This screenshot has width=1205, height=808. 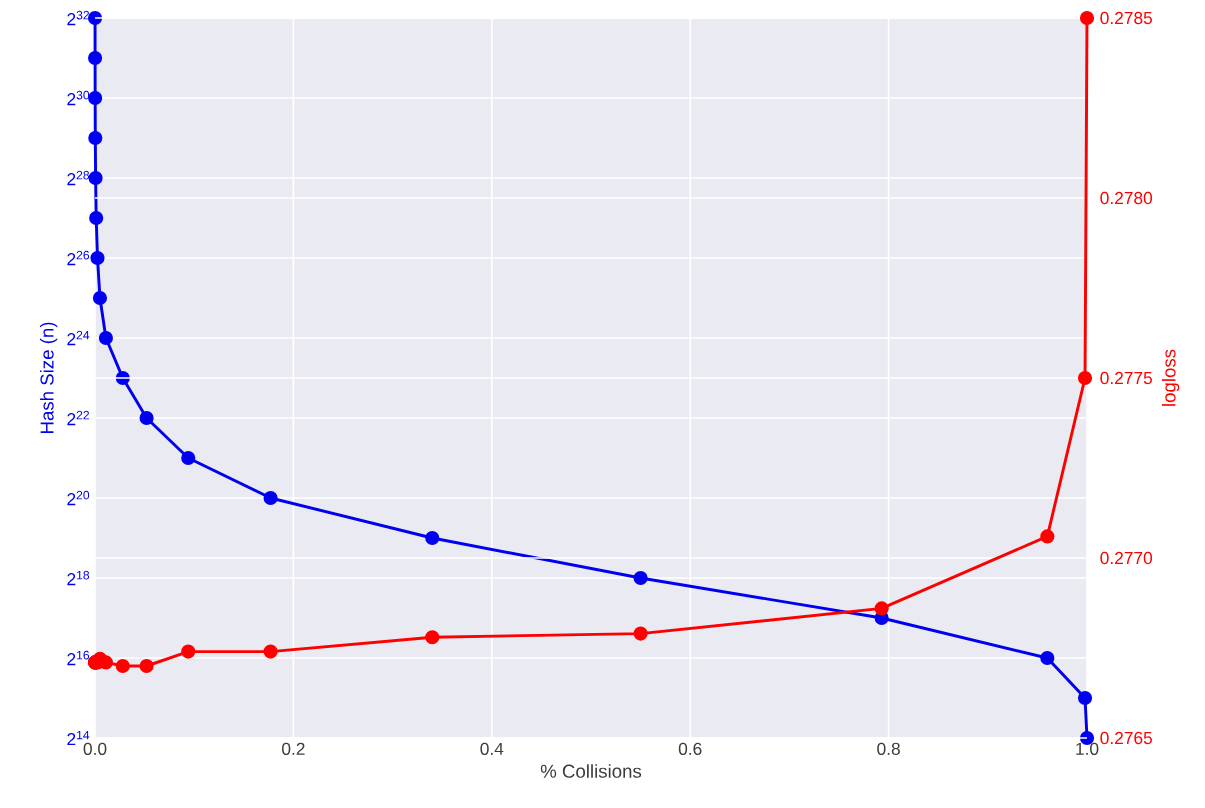 I want to click on y-tick-label: 2$^{22}$, so click(x=78, y=418).